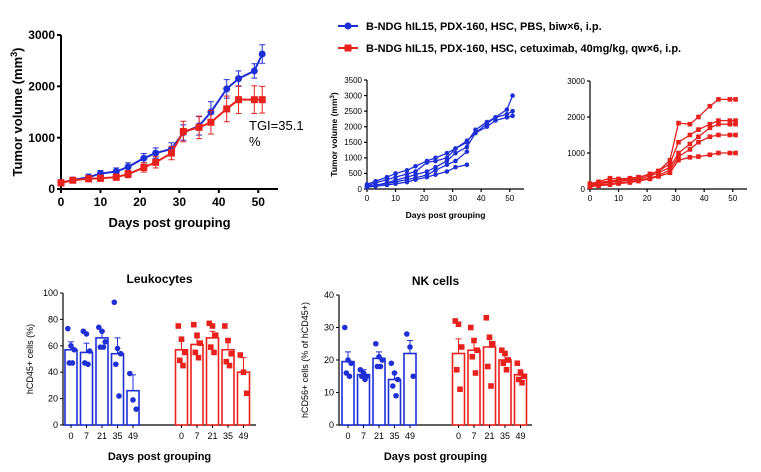 The height and width of the screenshot is (472, 761). I want to click on x-tick-label: 20, so click(647, 198).